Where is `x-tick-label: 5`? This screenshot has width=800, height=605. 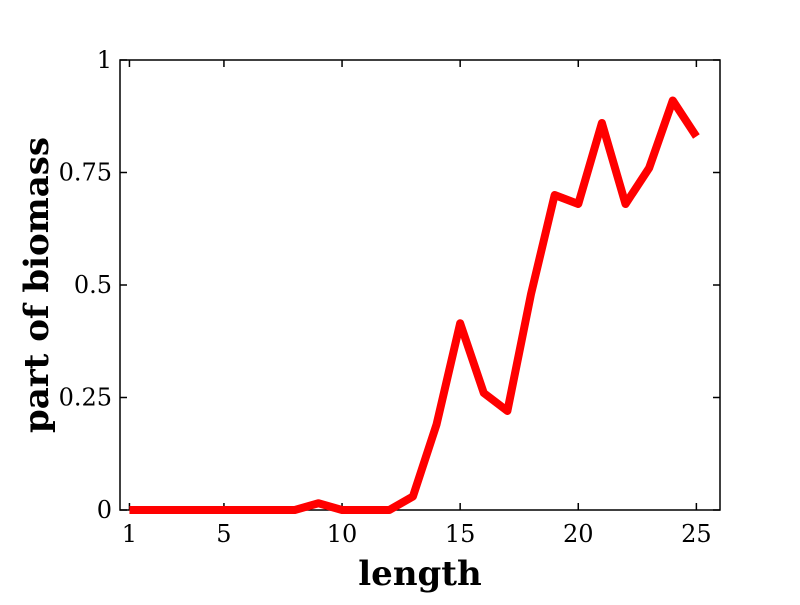
x-tick-label: 5 is located at coordinates (223, 534).